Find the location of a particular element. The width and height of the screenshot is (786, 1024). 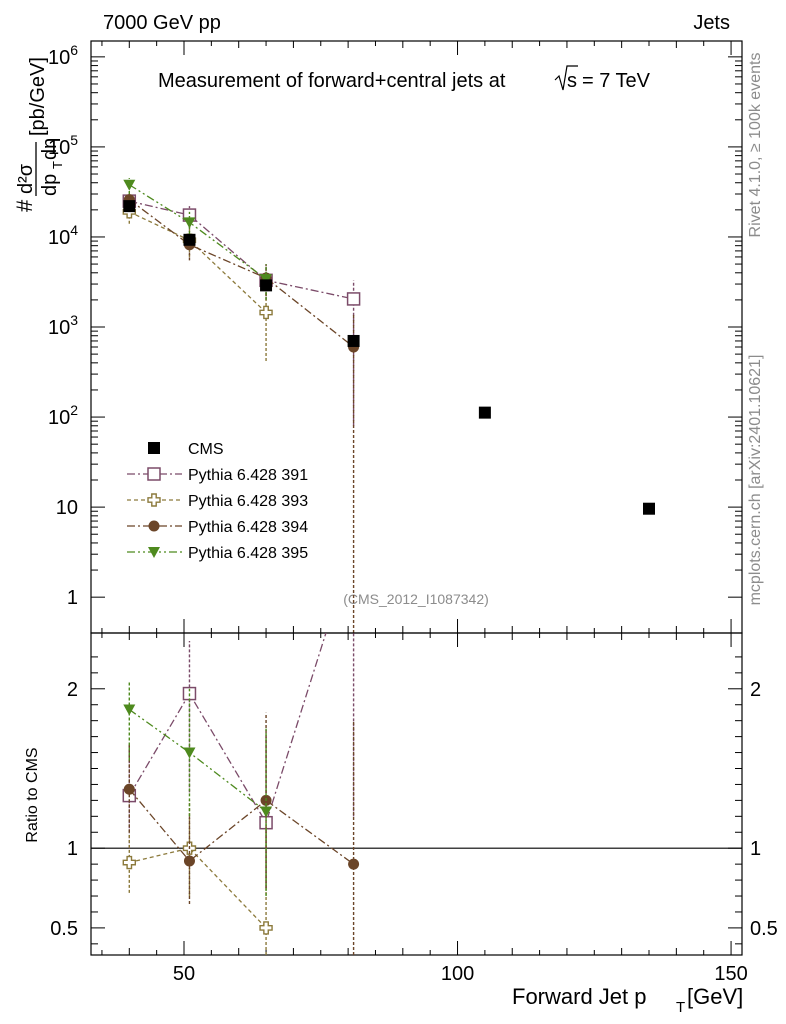

ylabel-unit: [pb/GeV] is located at coordinates (38, 96).